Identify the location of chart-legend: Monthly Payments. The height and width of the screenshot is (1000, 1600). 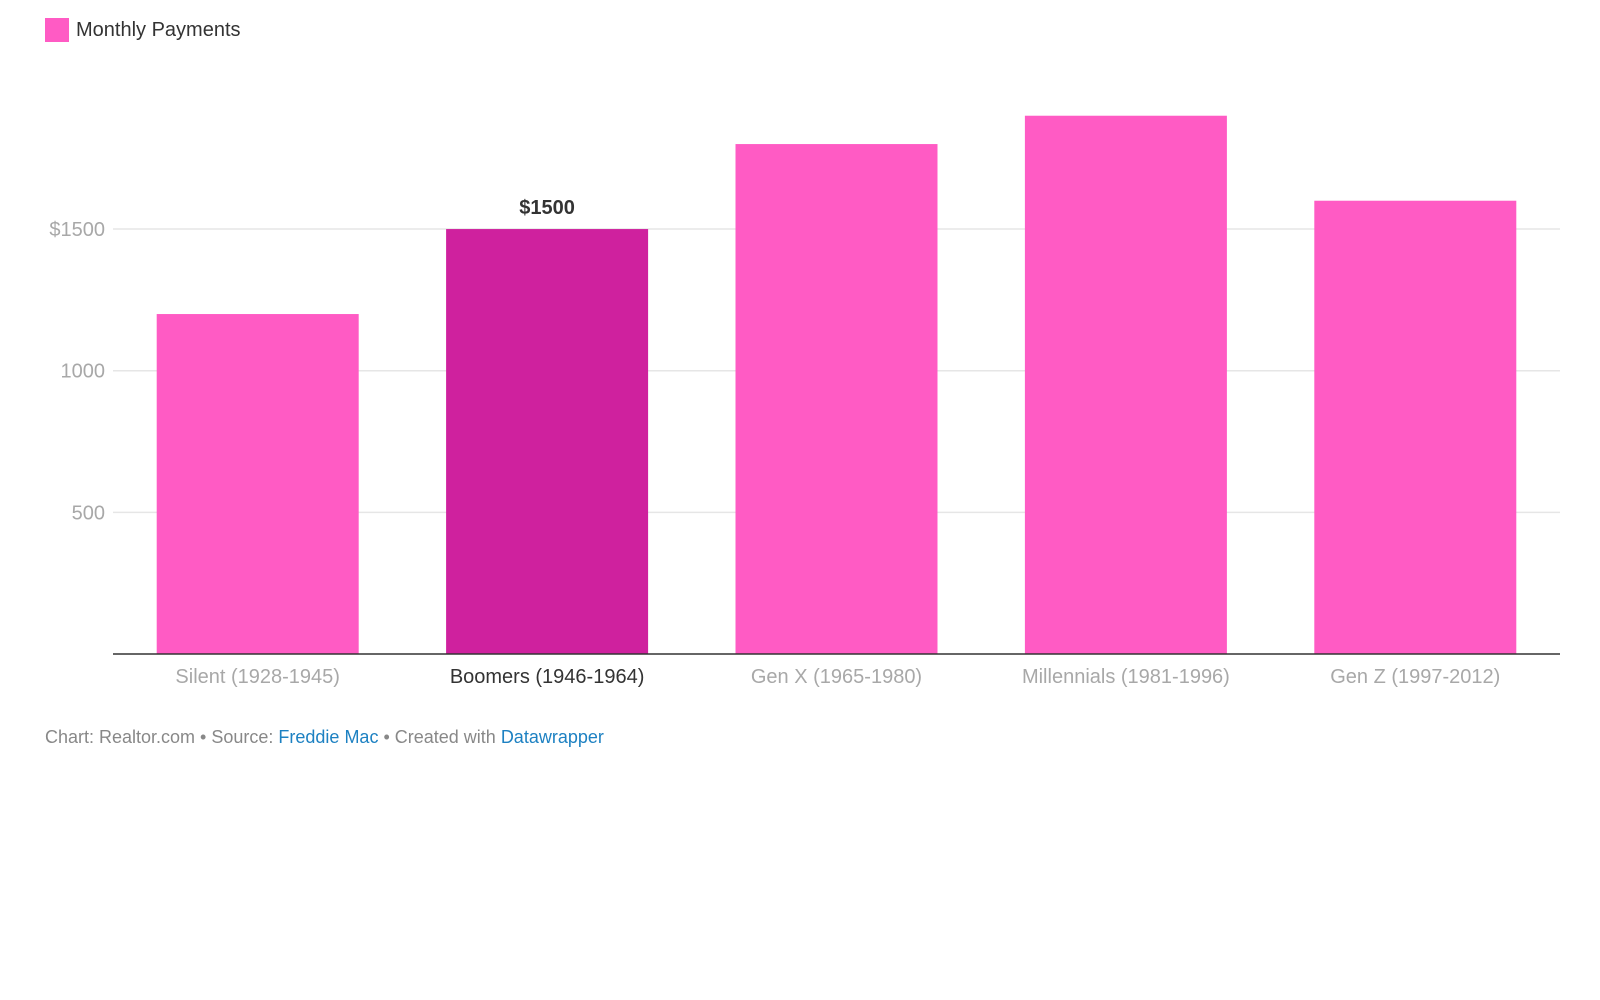
(143, 30).